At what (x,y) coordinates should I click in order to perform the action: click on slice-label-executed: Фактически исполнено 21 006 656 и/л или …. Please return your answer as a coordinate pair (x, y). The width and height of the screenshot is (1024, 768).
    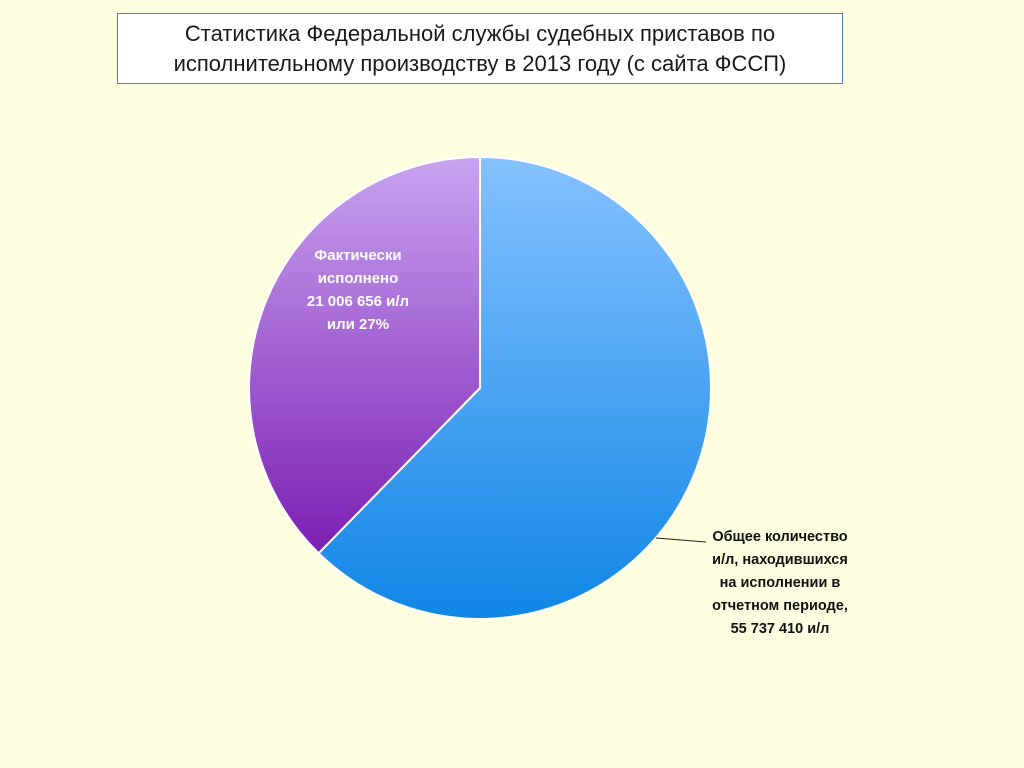
    Looking at the image, I should click on (358, 290).